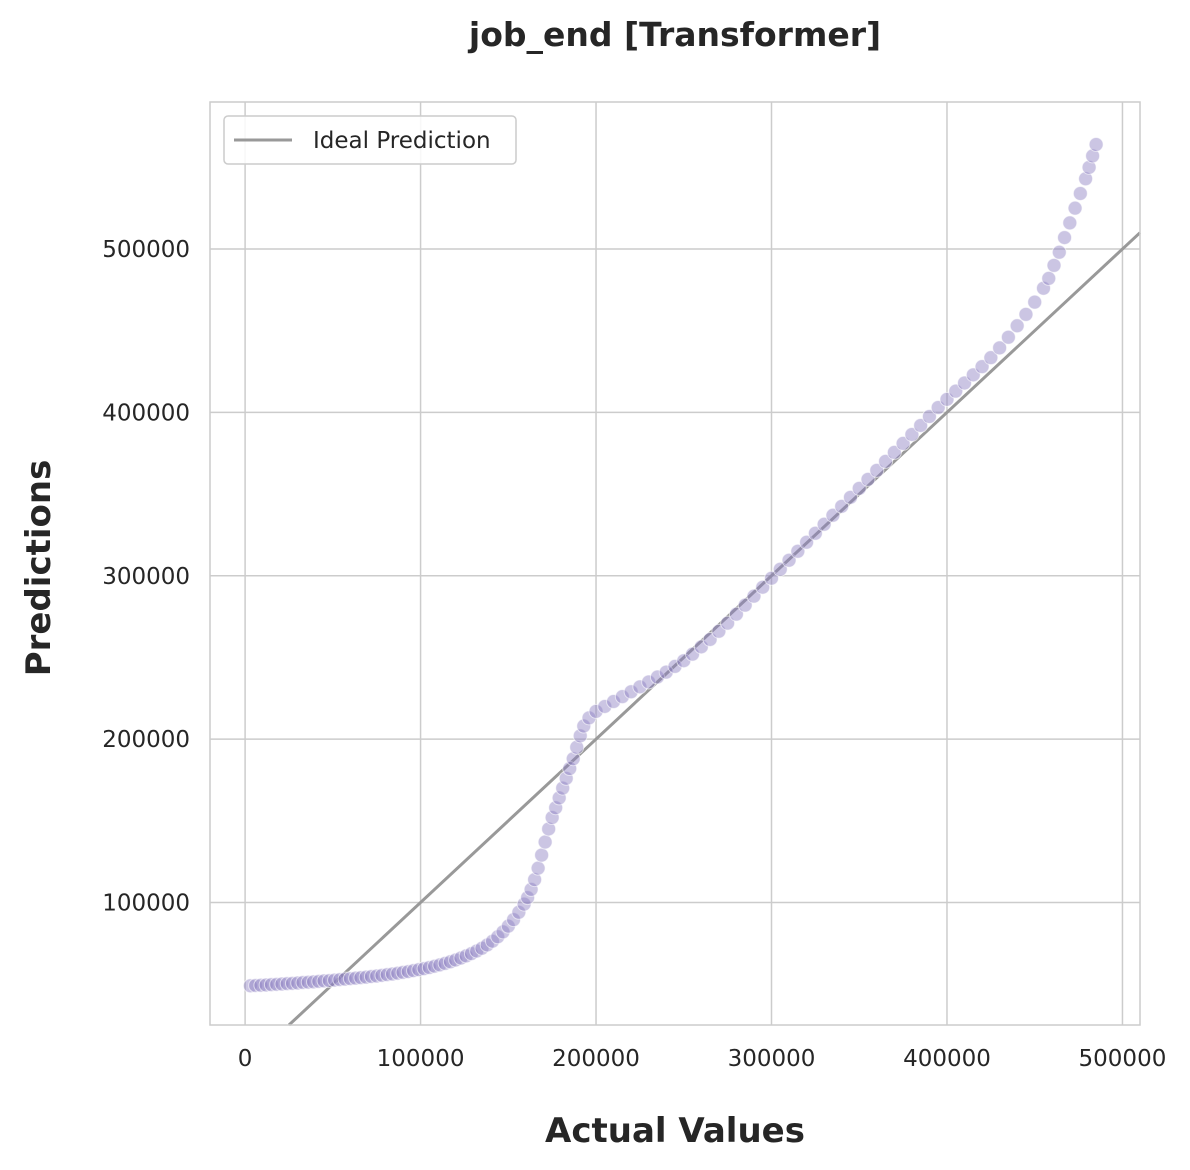 The width and height of the screenshot is (1190, 1170). I want to click on x-tick-label: 100000, so click(421, 1059).